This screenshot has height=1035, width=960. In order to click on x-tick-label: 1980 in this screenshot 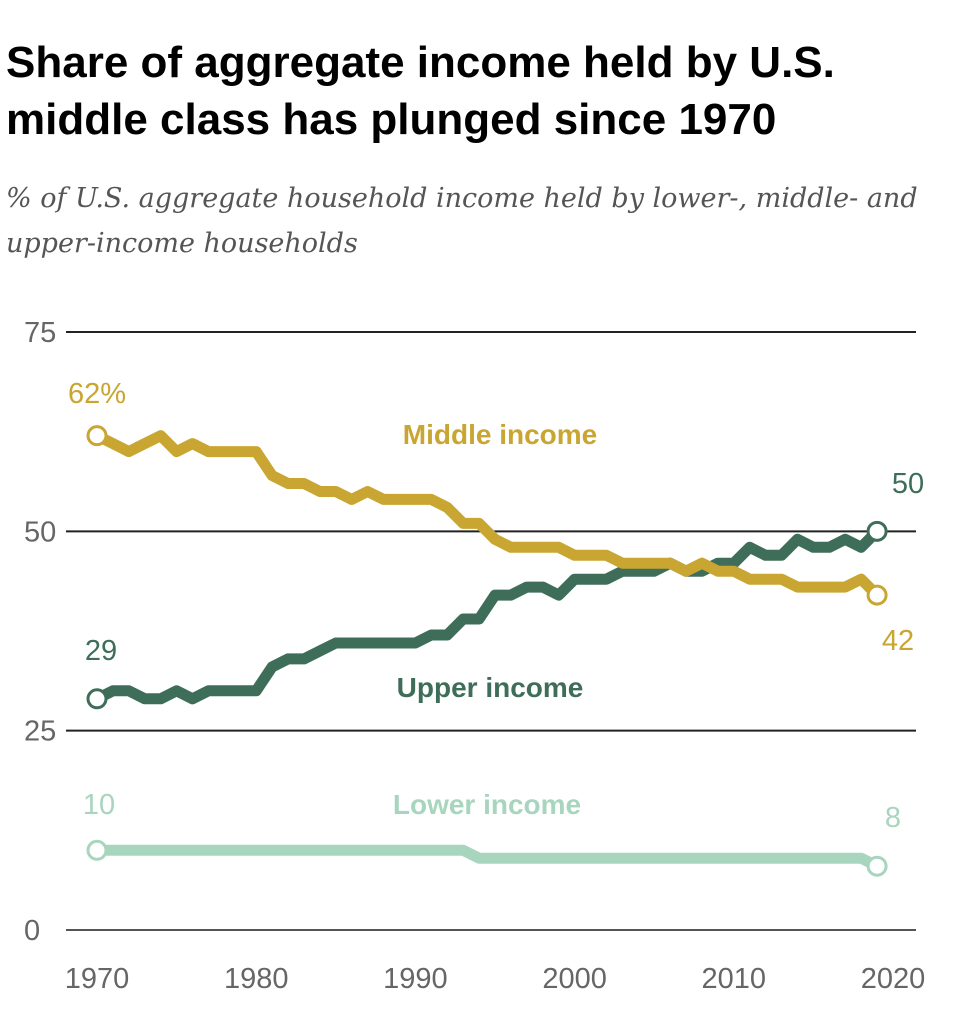, I will do `click(256, 979)`.